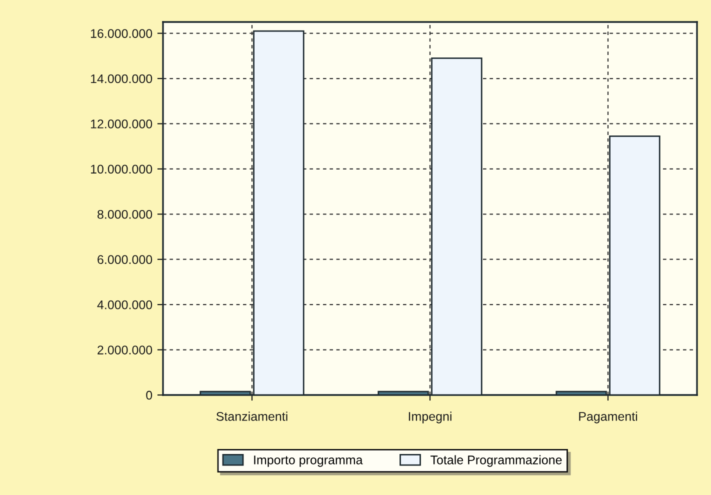 This screenshot has width=711, height=495. I want to click on y-tick-label: 8.000.000, so click(125, 214).